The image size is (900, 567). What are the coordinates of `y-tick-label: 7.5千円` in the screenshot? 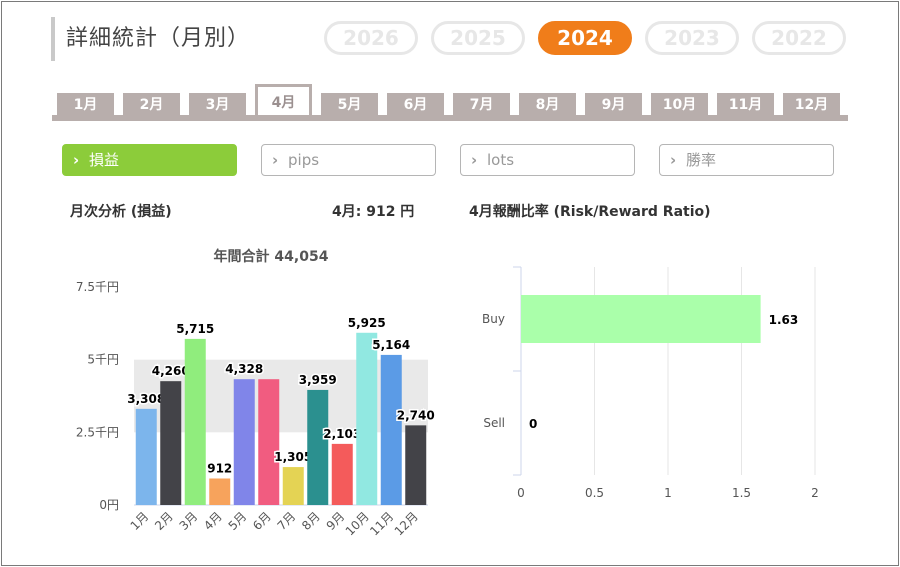 It's located at (97, 287).